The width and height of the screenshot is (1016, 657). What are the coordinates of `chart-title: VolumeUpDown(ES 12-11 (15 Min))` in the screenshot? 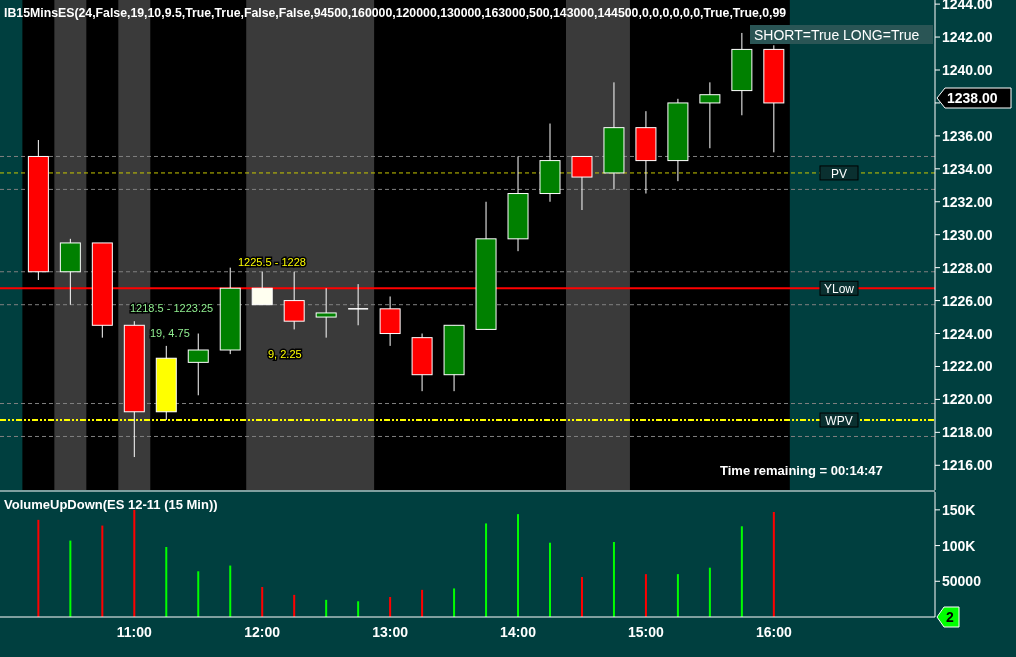 It's located at (111, 504).